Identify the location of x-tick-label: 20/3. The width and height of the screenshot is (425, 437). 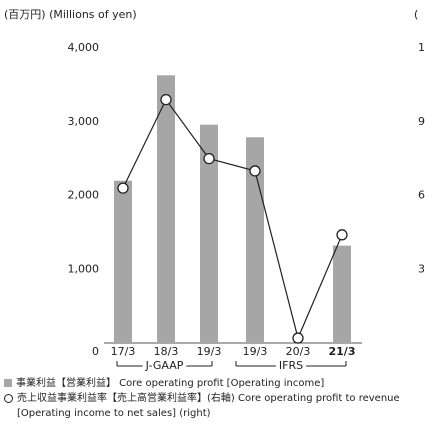
(298, 351).